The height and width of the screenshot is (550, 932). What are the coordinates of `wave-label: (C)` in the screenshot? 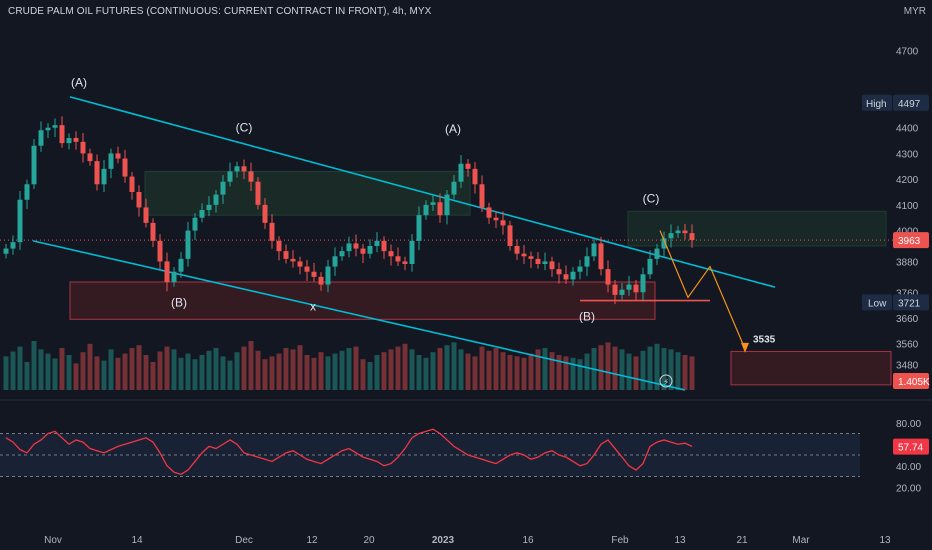 It's located at (651, 198).